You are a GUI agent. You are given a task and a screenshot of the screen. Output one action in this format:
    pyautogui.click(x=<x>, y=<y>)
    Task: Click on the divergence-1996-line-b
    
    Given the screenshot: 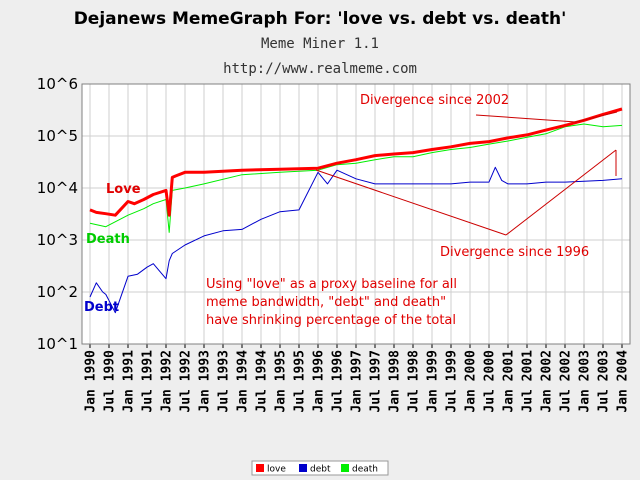 What is the action you would take?
    pyautogui.click(x=561, y=192)
    